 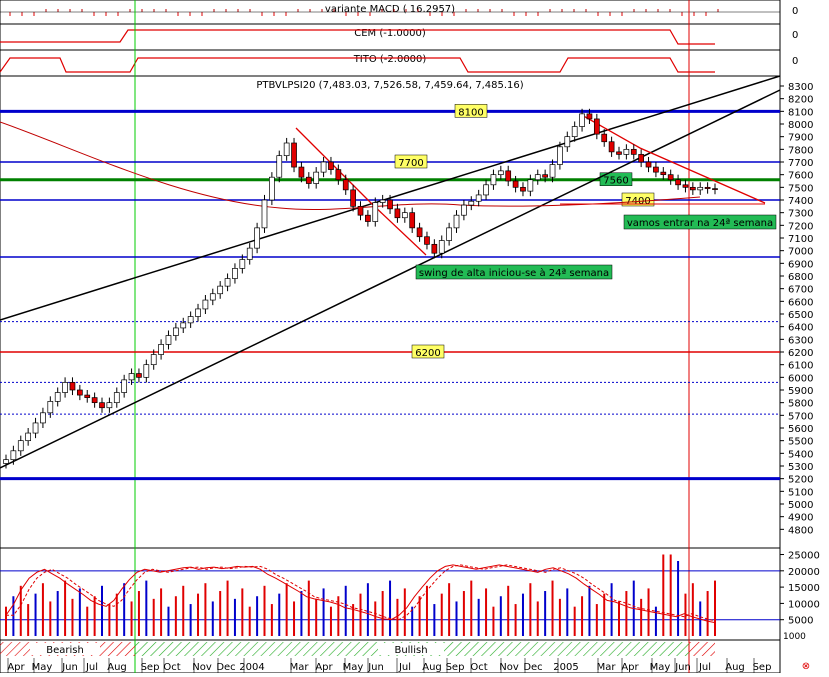 I want to click on y-tick-label: 7700, so click(x=800, y=163).